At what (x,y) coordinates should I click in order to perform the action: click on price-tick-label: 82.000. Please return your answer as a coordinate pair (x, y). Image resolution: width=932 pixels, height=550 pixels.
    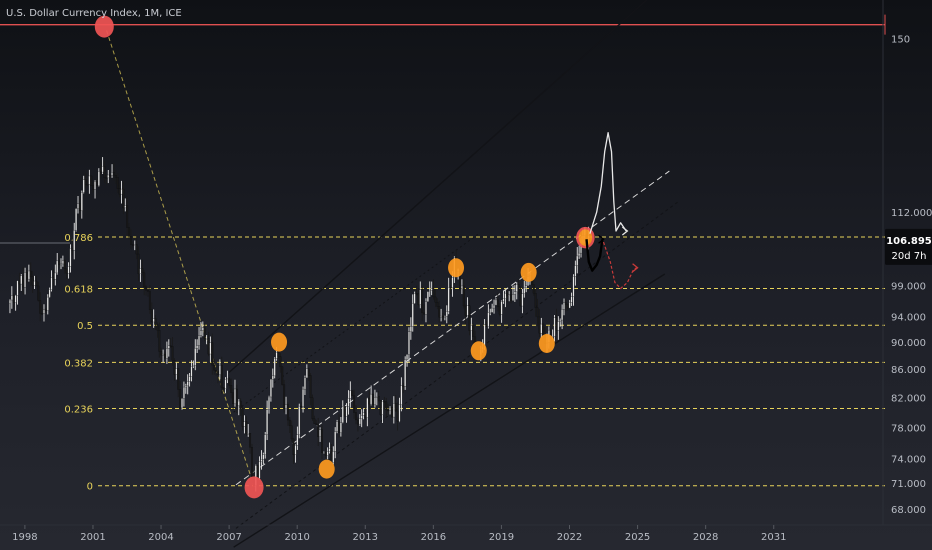
    Looking at the image, I should click on (908, 399).